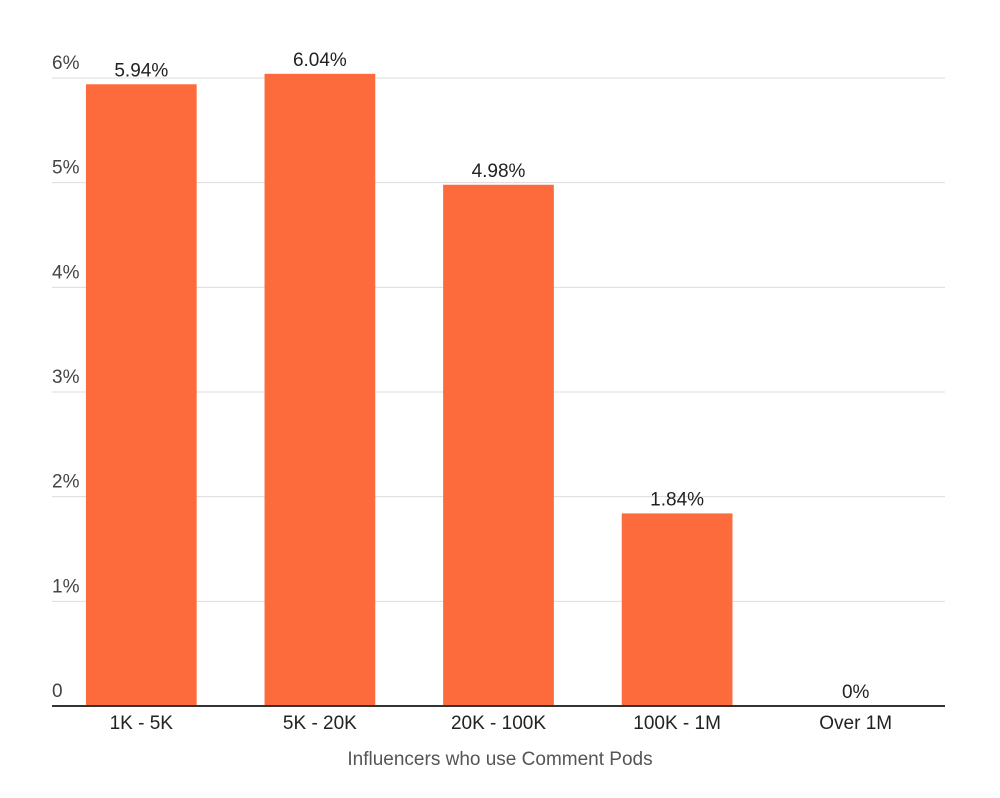 This screenshot has height=798, width=1000. What do you see at coordinates (66, 63) in the screenshot?
I see `y-tick-label: 6%` at bounding box center [66, 63].